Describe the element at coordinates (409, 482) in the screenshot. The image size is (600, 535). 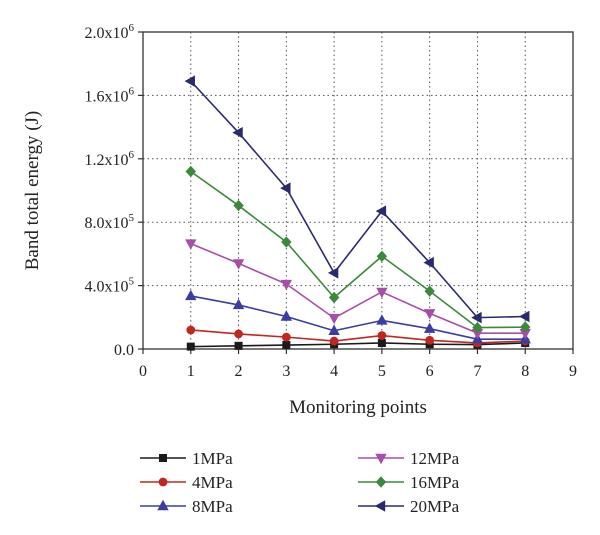
I see `legend-item: 16MPa` at that location.